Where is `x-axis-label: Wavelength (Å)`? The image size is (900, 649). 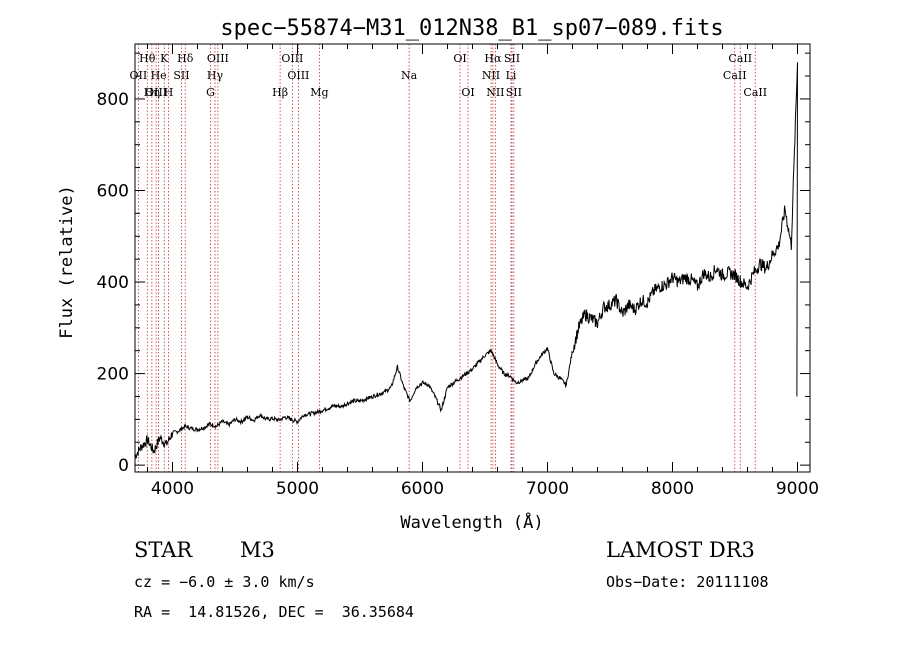
x-axis-label: Wavelength (Å) is located at coordinates (471, 522).